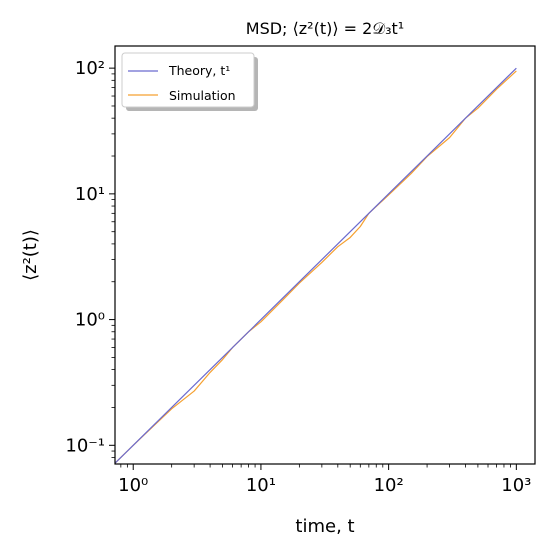  What do you see at coordinates (325, 28) in the screenshot?
I see `chart-title: MSD; ⟨z²(t)⟩ = 2𝒟₃t¹` at bounding box center [325, 28].